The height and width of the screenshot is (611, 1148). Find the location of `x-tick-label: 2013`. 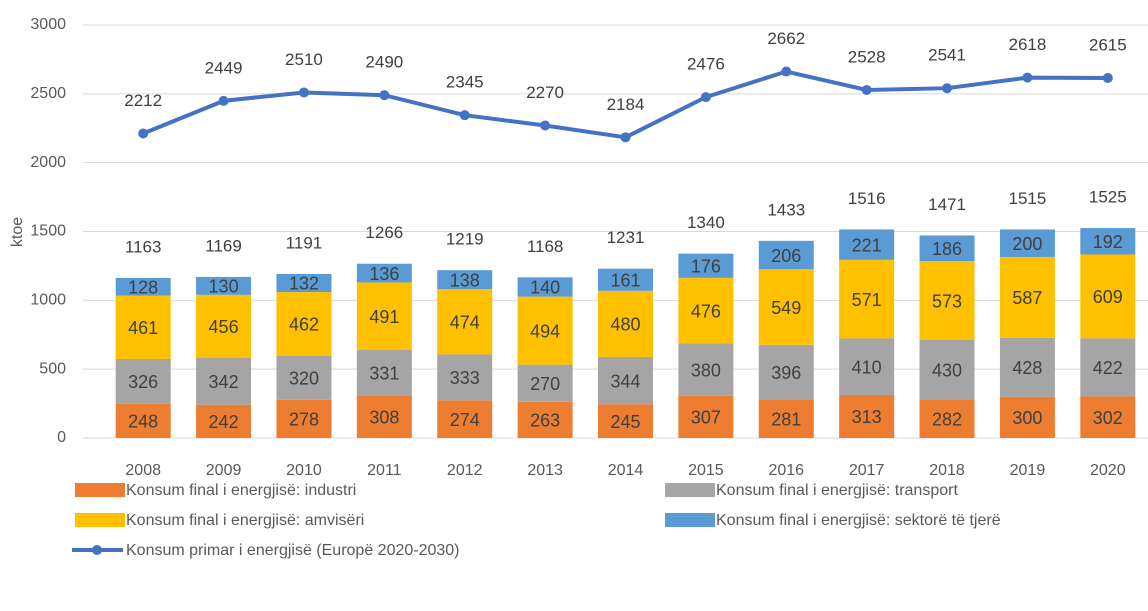

x-tick-label: 2013 is located at coordinates (545, 470).